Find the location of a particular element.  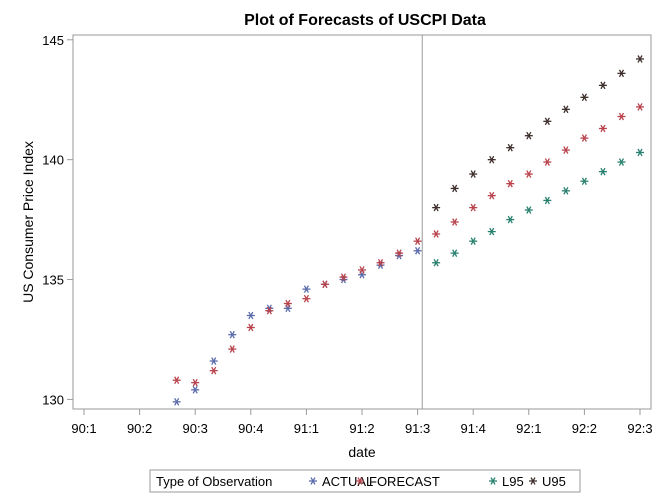

x-tick-label: 91:2 is located at coordinates (361, 428).